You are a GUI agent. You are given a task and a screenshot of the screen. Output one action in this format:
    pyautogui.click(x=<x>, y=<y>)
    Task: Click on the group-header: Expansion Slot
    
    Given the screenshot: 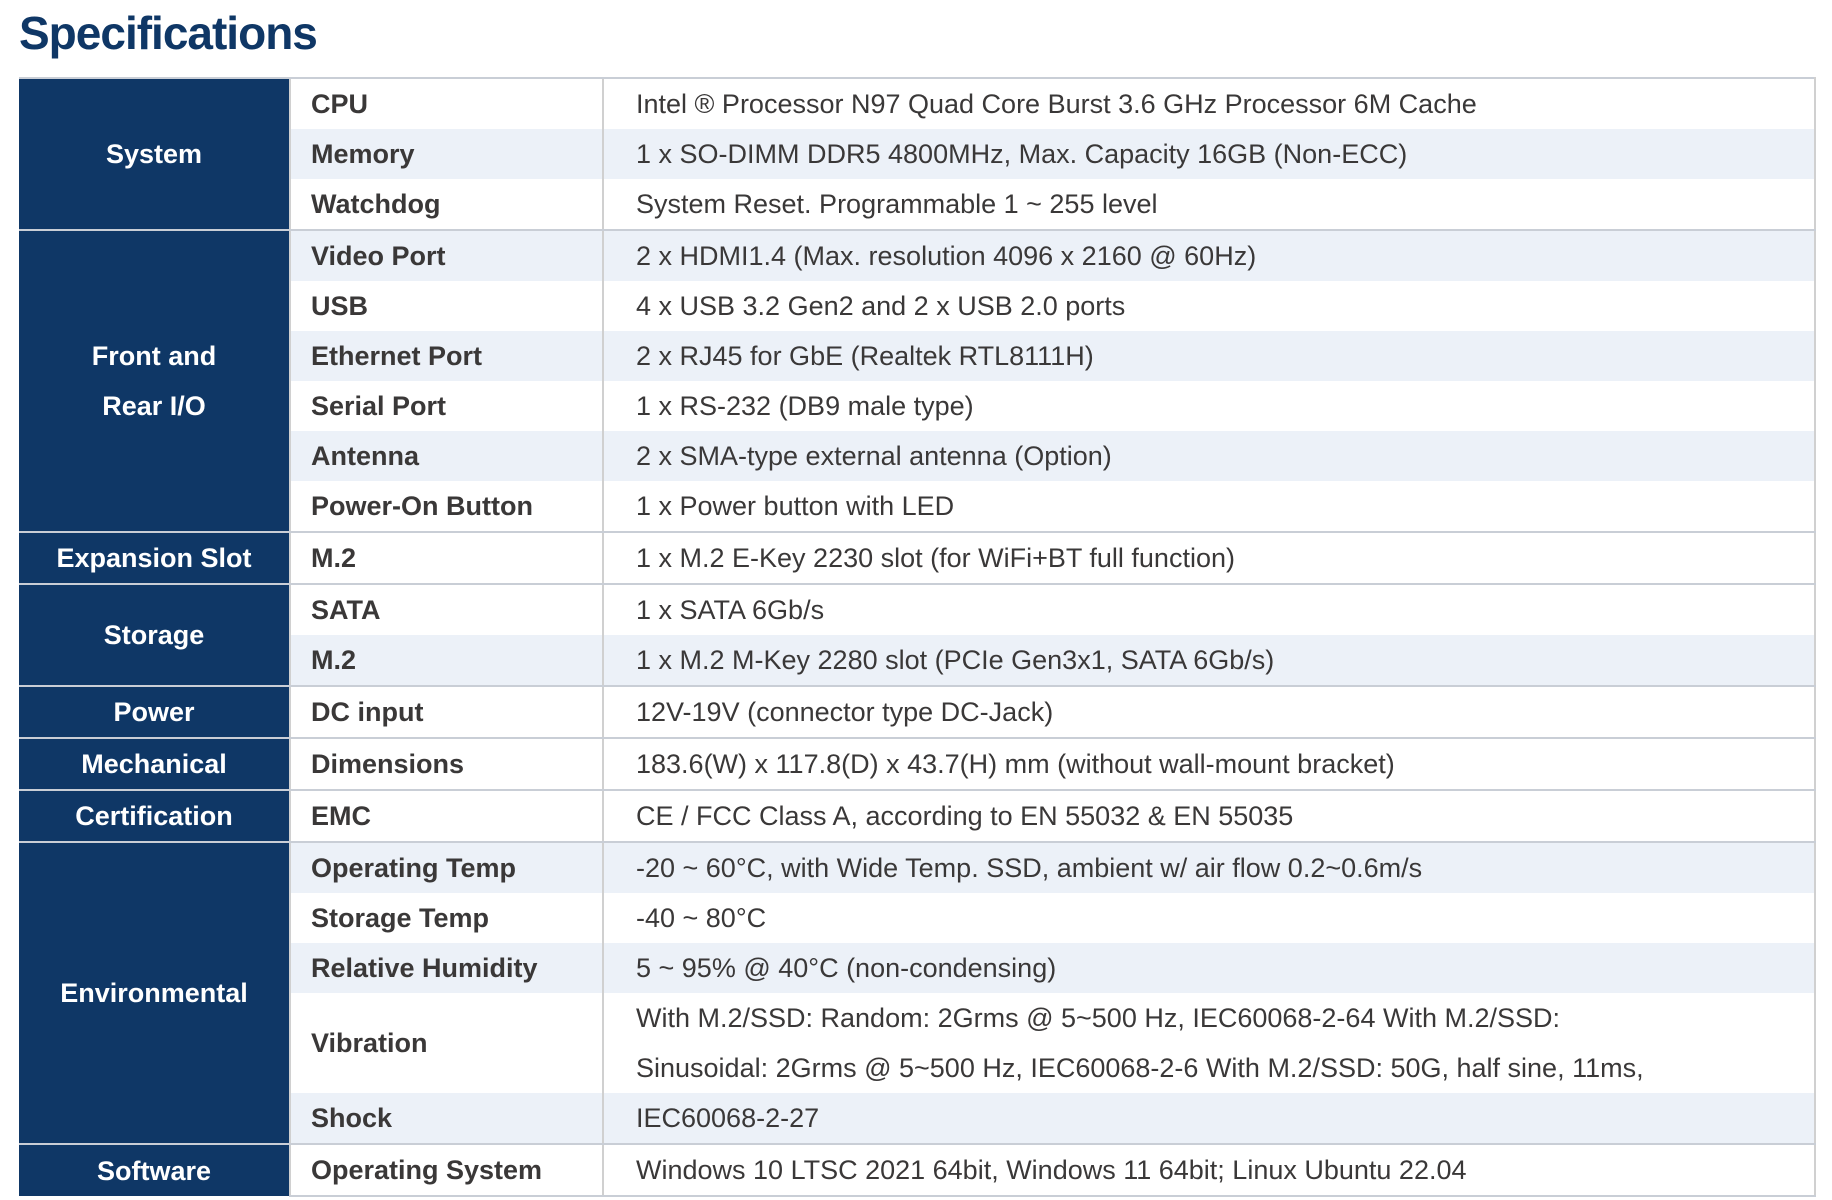 What is the action you would take?
    pyautogui.click(x=154, y=557)
    